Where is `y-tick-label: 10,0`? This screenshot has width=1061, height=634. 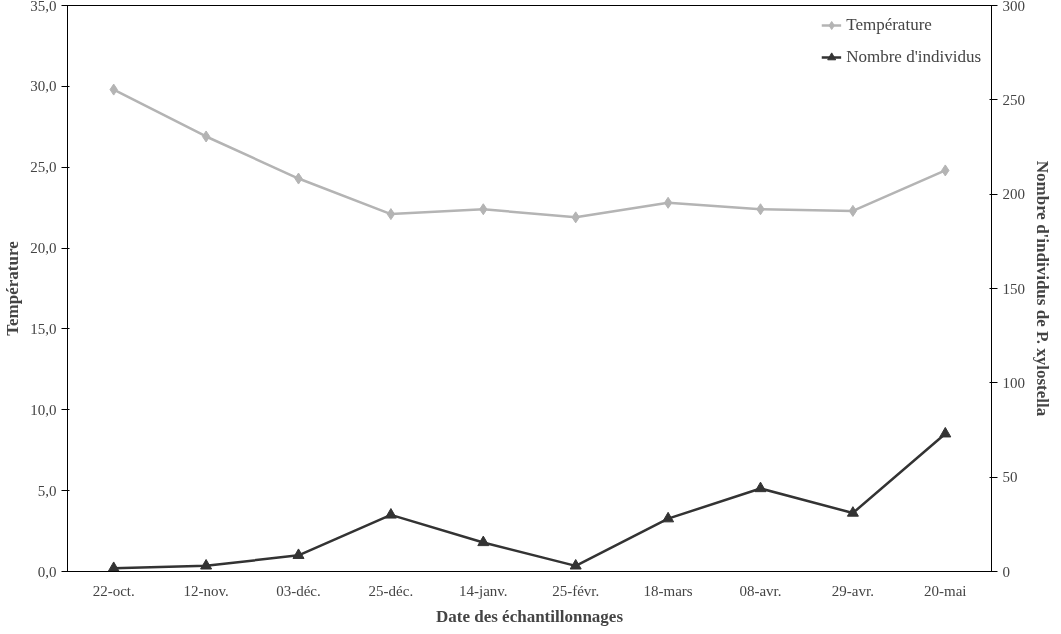 y-tick-label: 10,0 is located at coordinates (43, 409).